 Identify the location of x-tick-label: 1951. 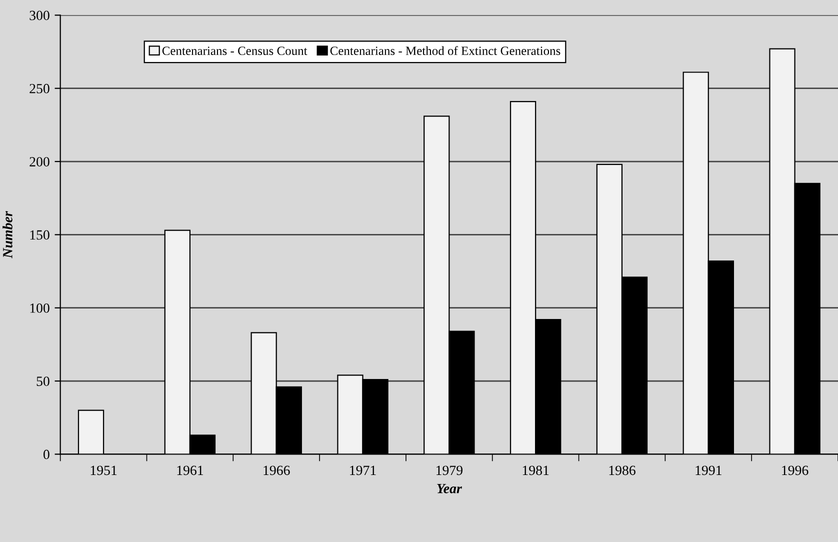
(103, 471).